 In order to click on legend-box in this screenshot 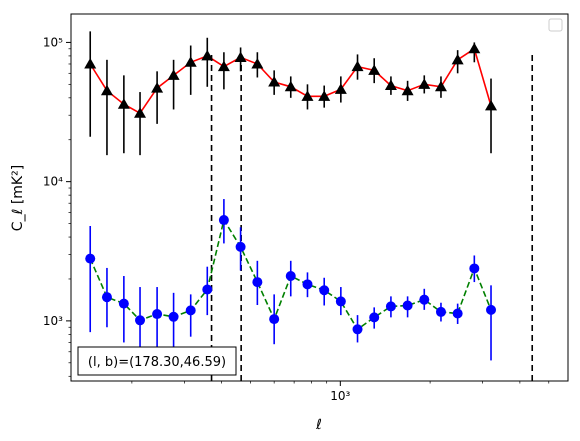, I will do `click(555, 25)`.